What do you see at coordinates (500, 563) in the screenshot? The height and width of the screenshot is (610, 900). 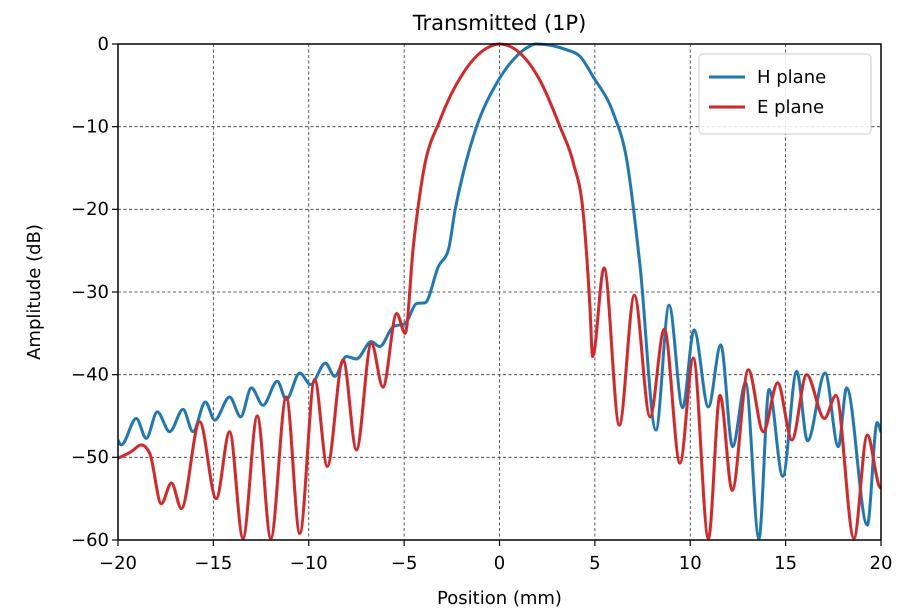 I see `x-tick-label: 0` at bounding box center [500, 563].